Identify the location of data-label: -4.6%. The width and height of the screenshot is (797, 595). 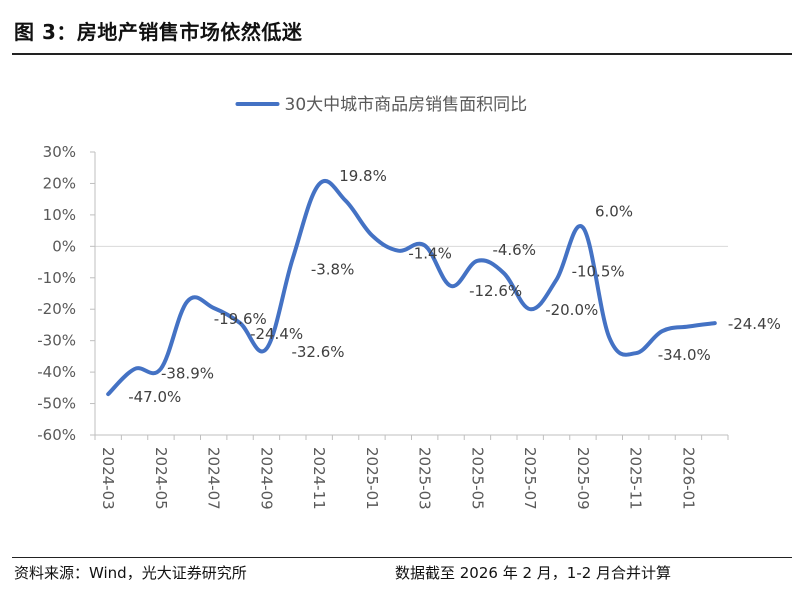
(514, 250).